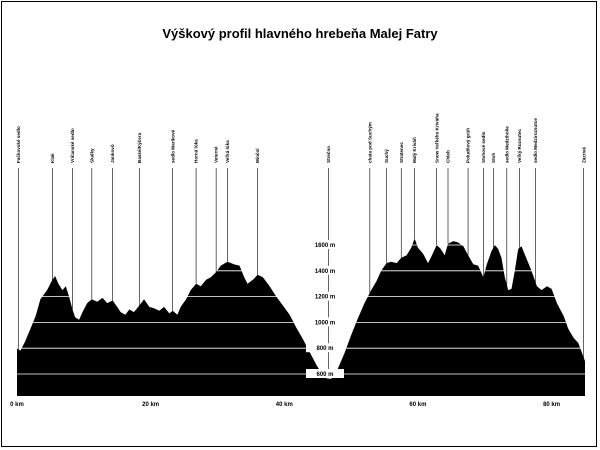  I want to click on x-tick-label: 80 km, so click(551, 405).